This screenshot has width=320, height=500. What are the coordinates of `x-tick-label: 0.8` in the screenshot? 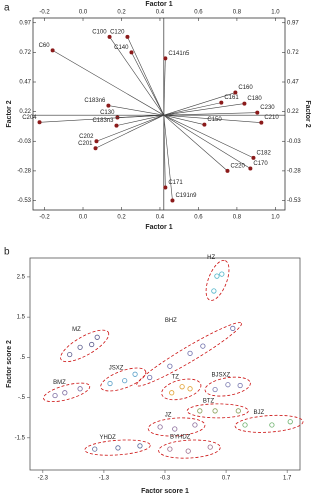 It's located at (237, 218).